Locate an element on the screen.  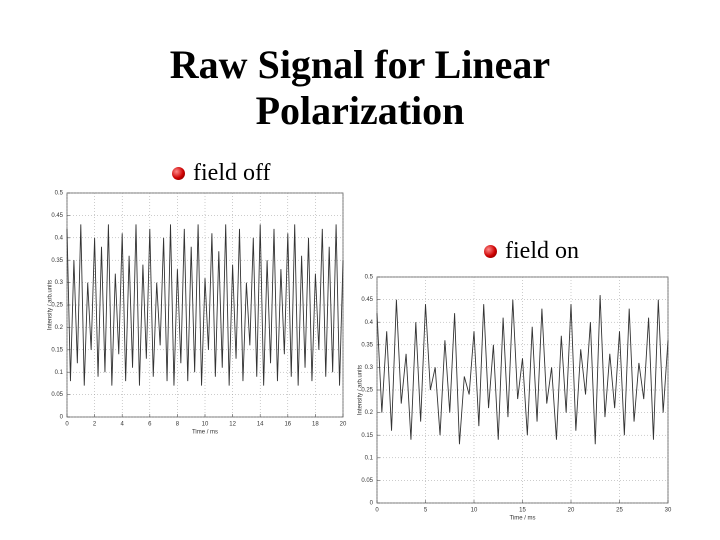
x-tick-label: 12 is located at coordinates (232, 425).